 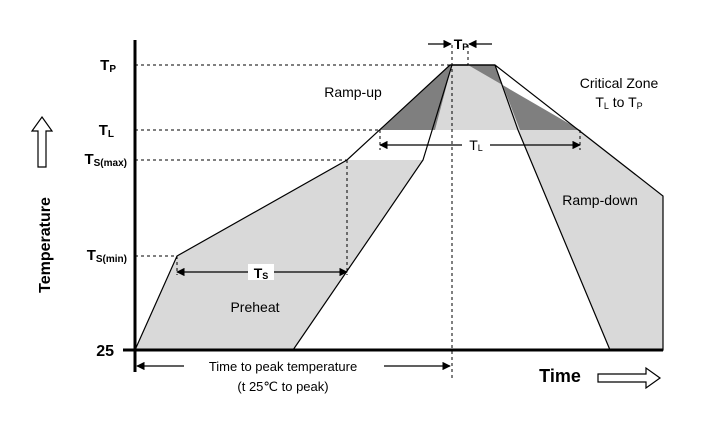 What do you see at coordinates (590, 240) in the screenshot?
I see `ramp-down-zone` at bounding box center [590, 240].